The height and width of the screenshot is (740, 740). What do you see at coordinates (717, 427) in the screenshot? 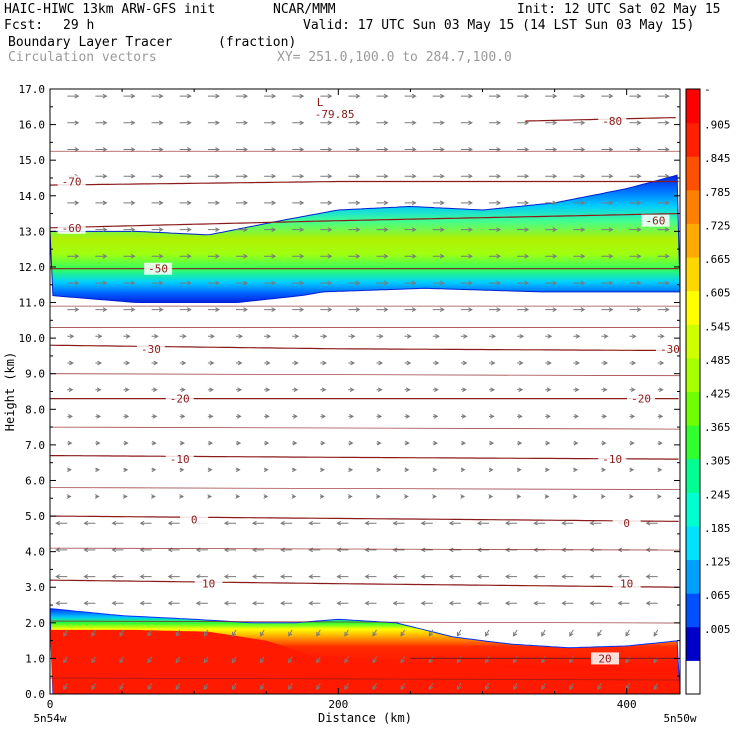
I see `colorbar-label: .365` at bounding box center [717, 427].